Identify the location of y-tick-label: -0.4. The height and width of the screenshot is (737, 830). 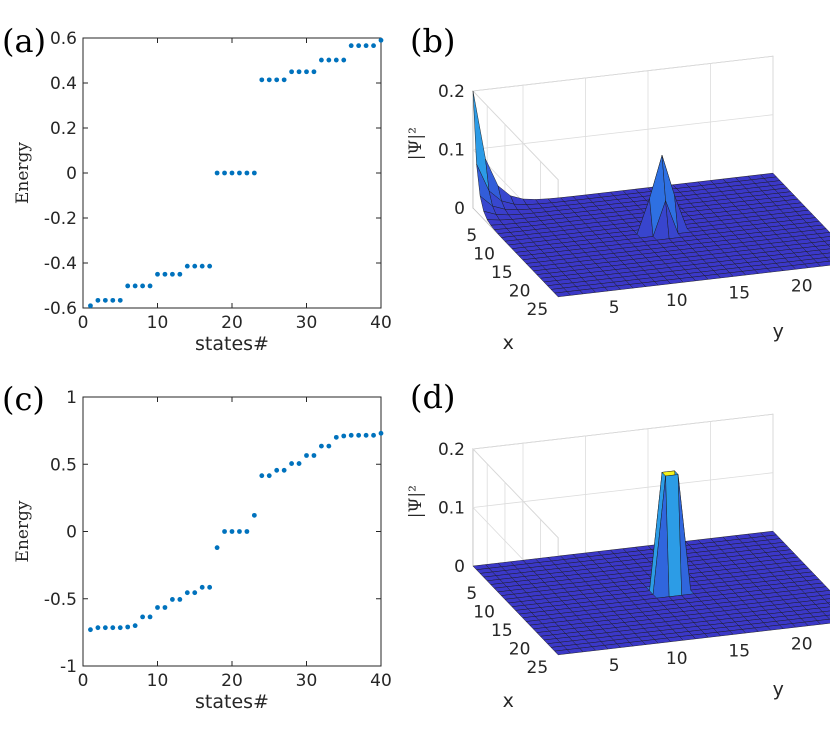
(60, 264).